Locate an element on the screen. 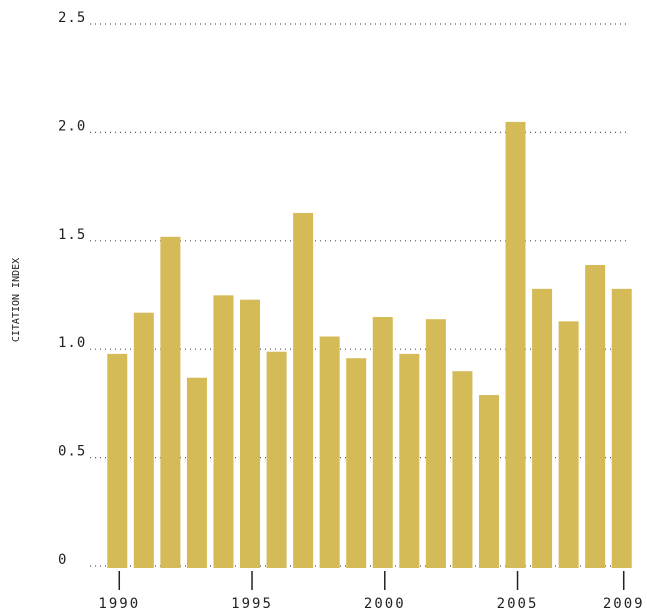 The height and width of the screenshot is (615, 647). x-tick-label: 2005 is located at coordinates (518, 604).